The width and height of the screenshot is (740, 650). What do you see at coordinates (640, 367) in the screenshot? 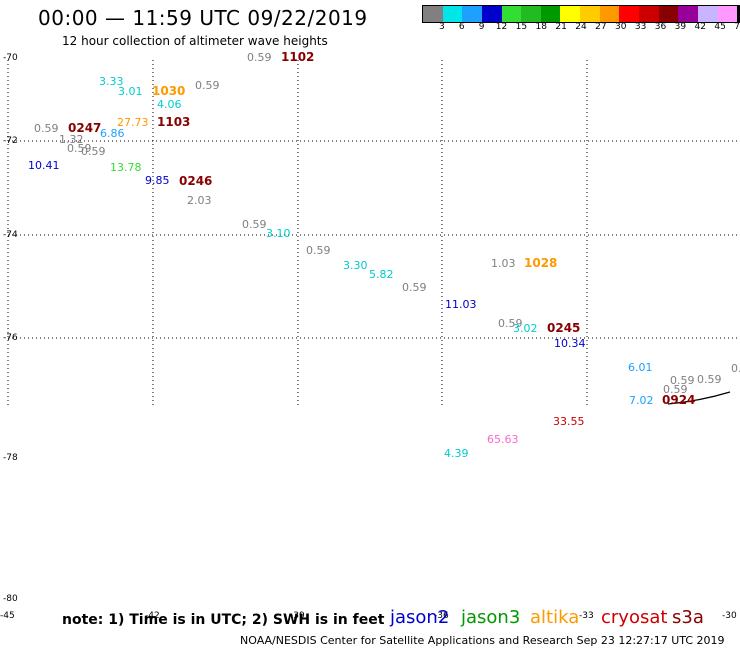
I see `obs-label: 6.01` at bounding box center [640, 367].